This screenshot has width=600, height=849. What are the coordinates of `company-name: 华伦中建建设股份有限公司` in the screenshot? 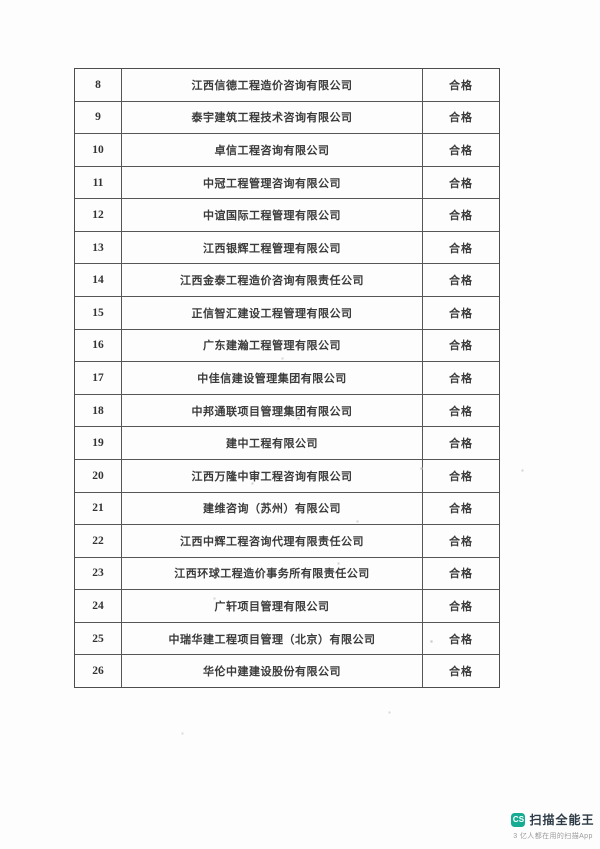 It's located at (272, 672).